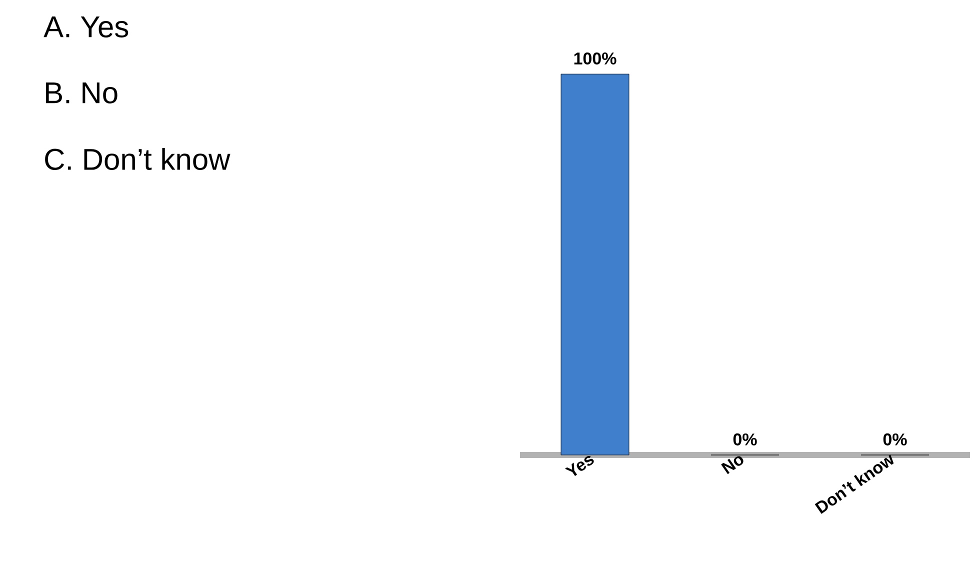 The image size is (974, 567). Describe the element at coordinates (579, 466) in the screenshot. I see `x-tick-label: Yes` at that location.